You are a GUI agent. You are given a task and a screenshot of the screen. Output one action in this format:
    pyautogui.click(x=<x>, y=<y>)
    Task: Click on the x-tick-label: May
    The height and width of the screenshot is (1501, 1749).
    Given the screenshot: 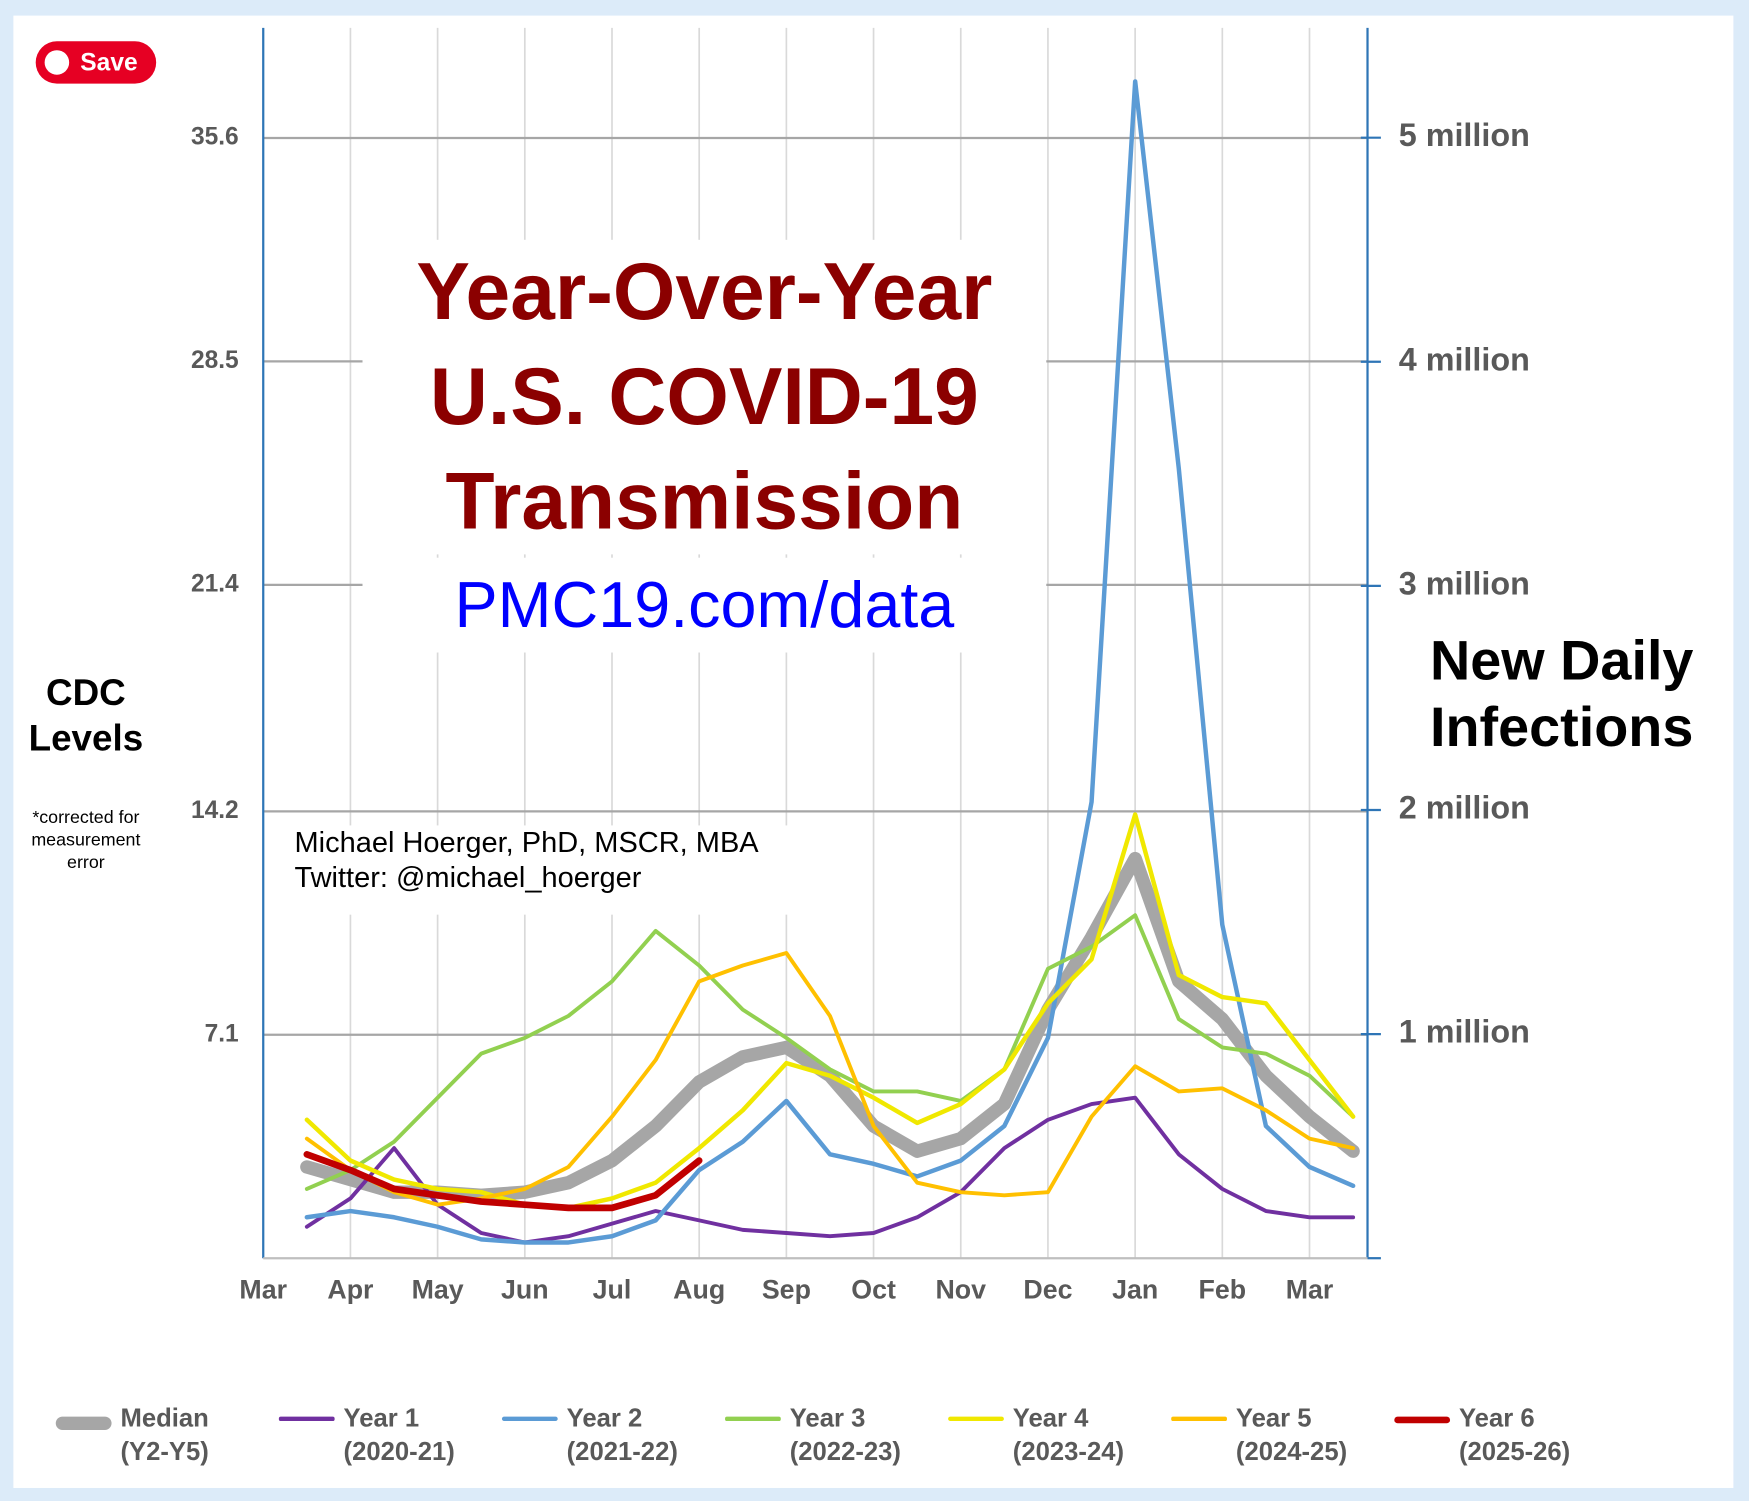 What is the action you would take?
    pyautogui.click(x=438, y=1290)
    